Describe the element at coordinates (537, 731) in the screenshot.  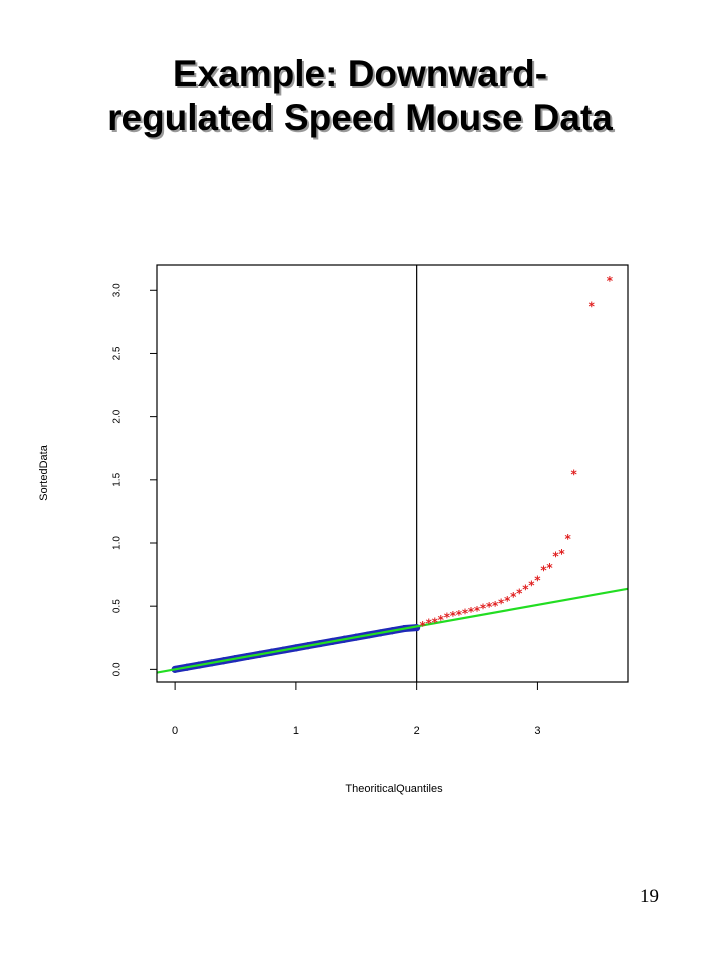
I see `x-tick-label: 3` at that location.